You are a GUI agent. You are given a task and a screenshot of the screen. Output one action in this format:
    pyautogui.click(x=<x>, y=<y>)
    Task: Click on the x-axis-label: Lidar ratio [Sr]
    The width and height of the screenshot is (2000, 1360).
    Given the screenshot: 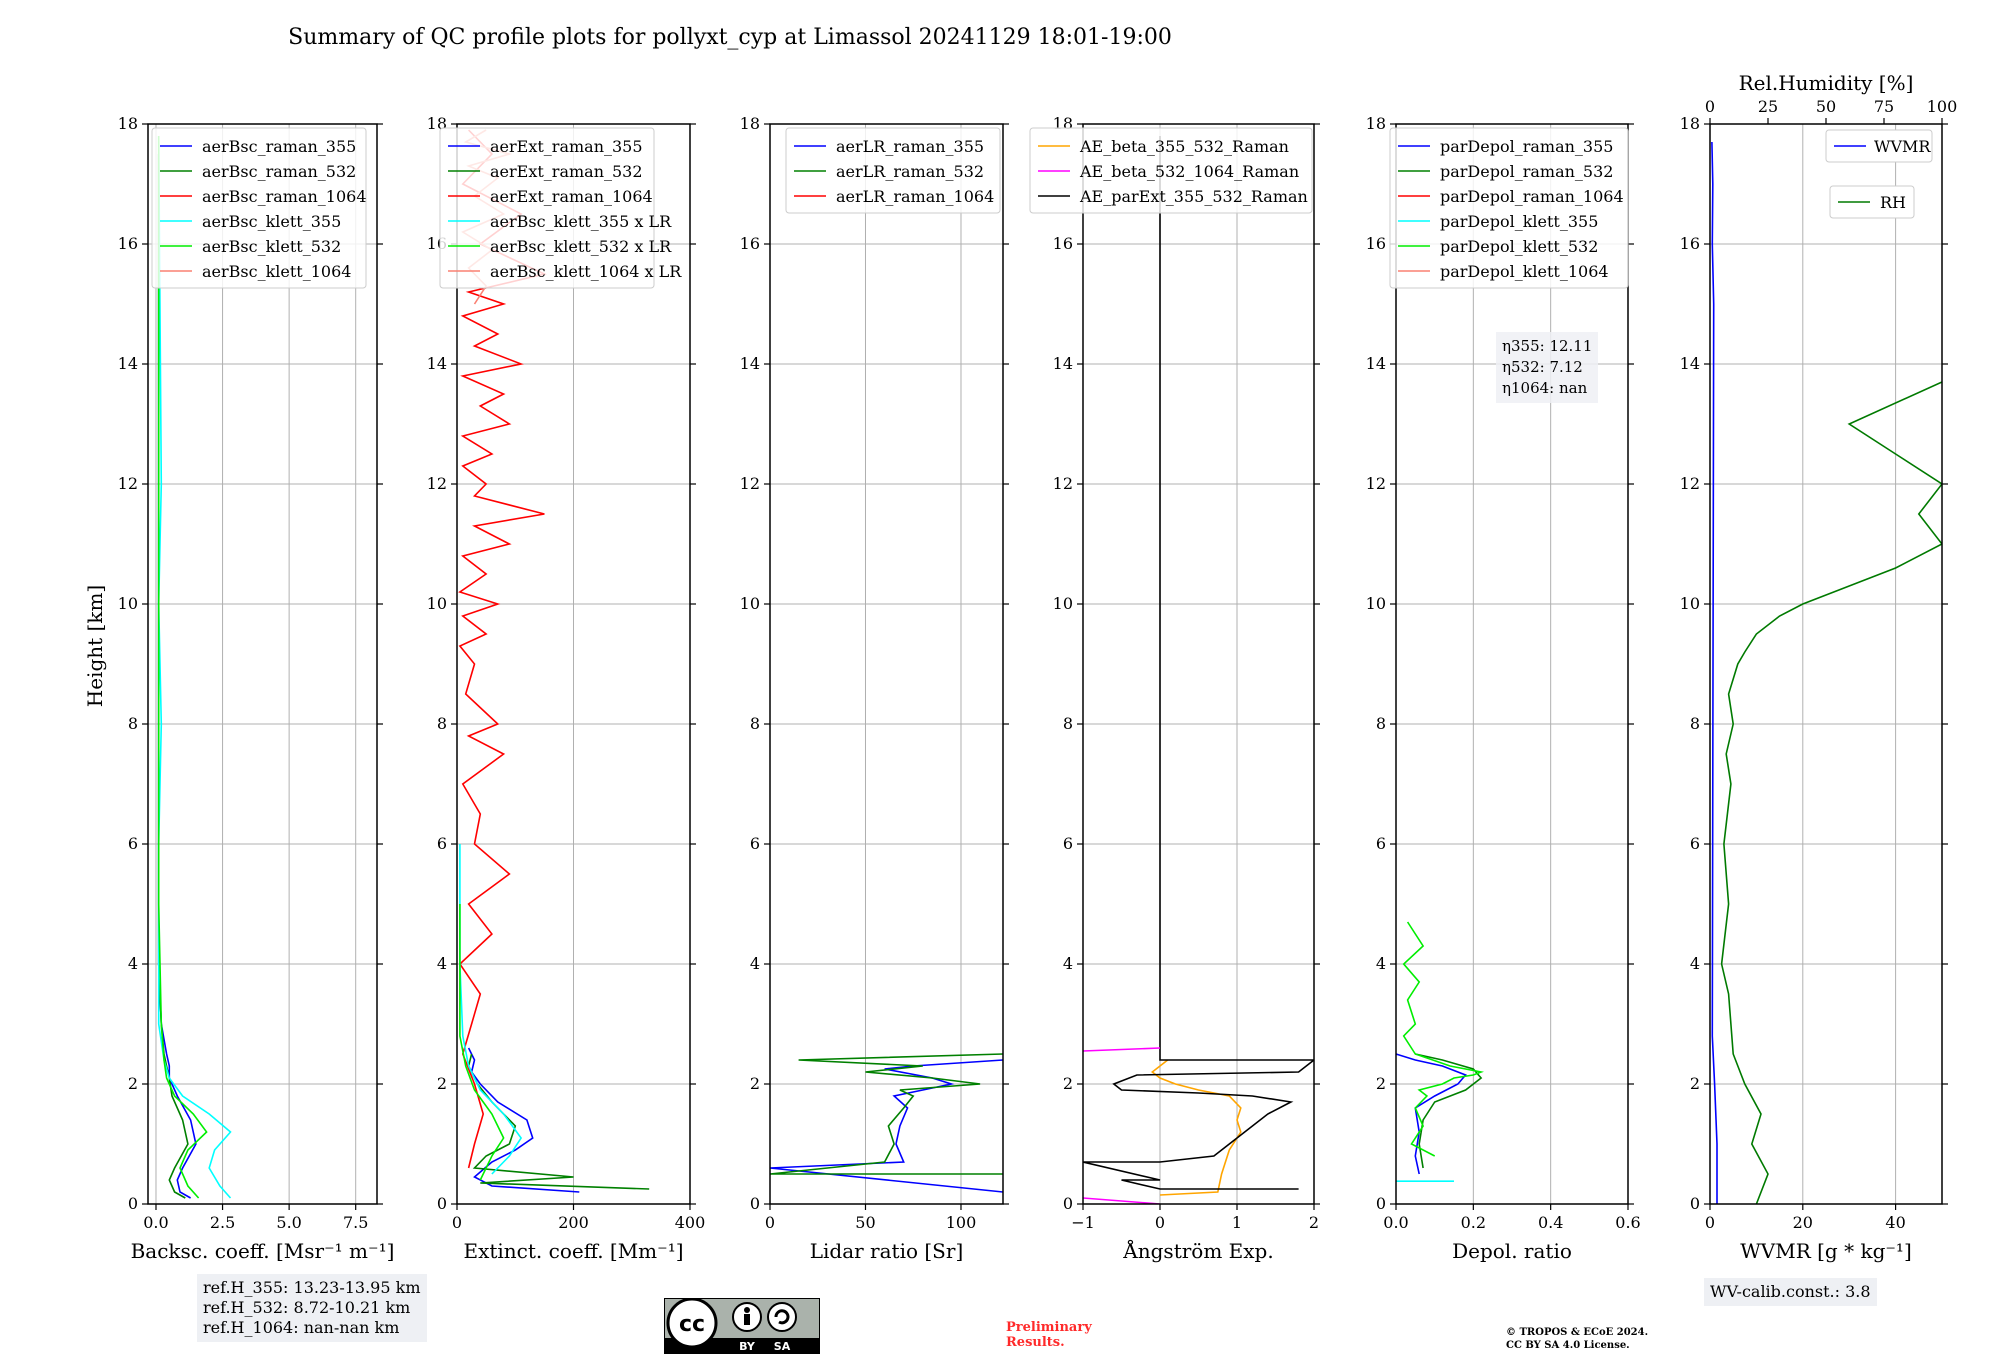 What is the action you would take?
    pyautogui.click(x=887, y=1251)
    